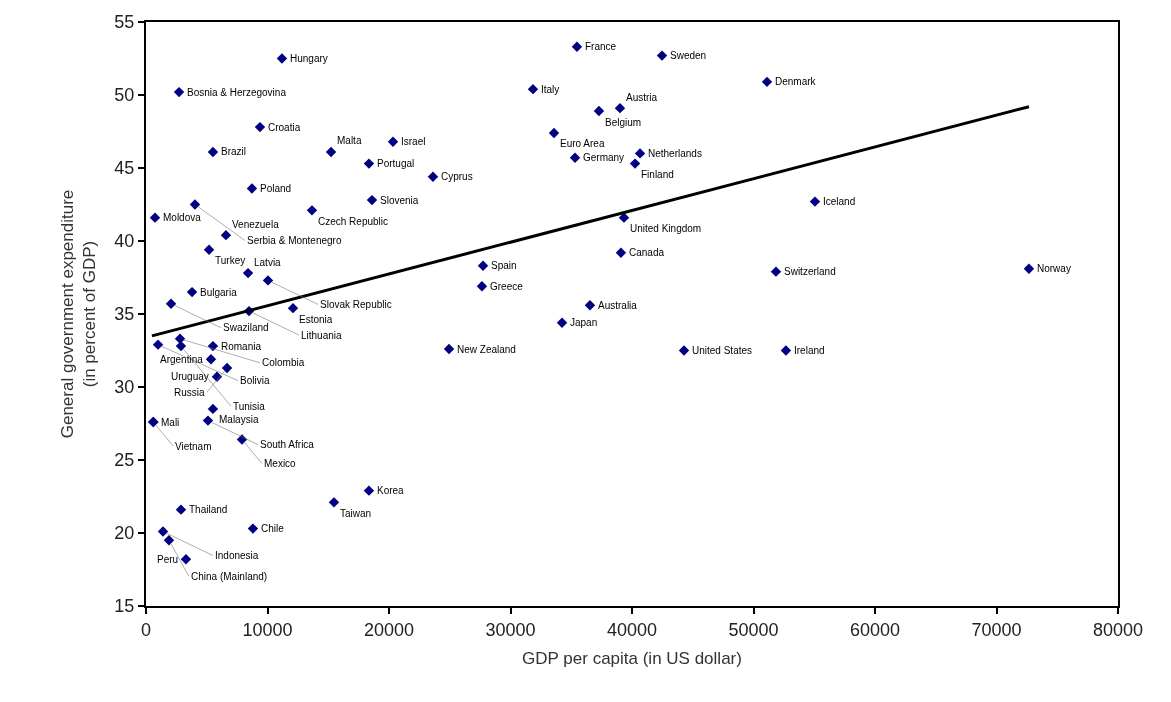 This screenshot has width=1171, height=702. Describe the element at coordinates (316, 319) in the screenshot. I see `data-label: Estonia` at that location.